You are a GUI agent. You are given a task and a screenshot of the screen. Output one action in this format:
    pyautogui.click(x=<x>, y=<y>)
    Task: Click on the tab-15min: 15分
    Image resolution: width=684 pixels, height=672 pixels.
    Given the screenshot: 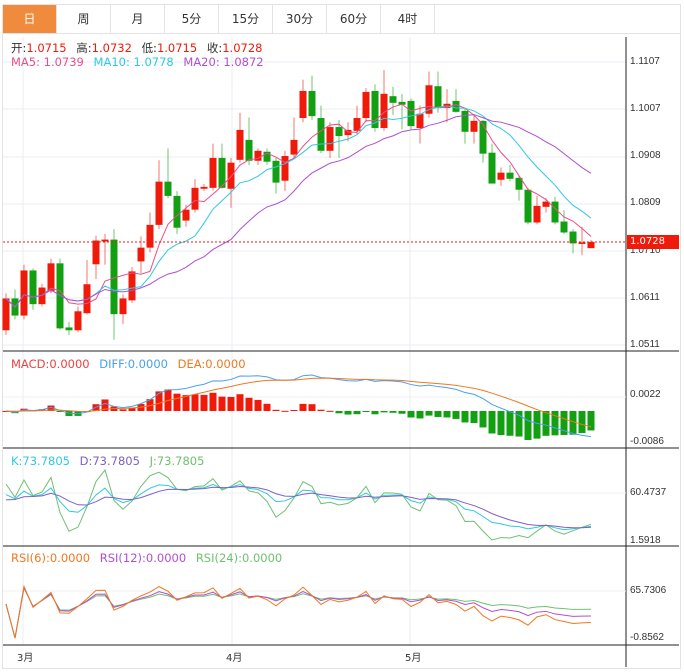 What is the action you would take?
    pyautogui.click(x=246, y=19)
    